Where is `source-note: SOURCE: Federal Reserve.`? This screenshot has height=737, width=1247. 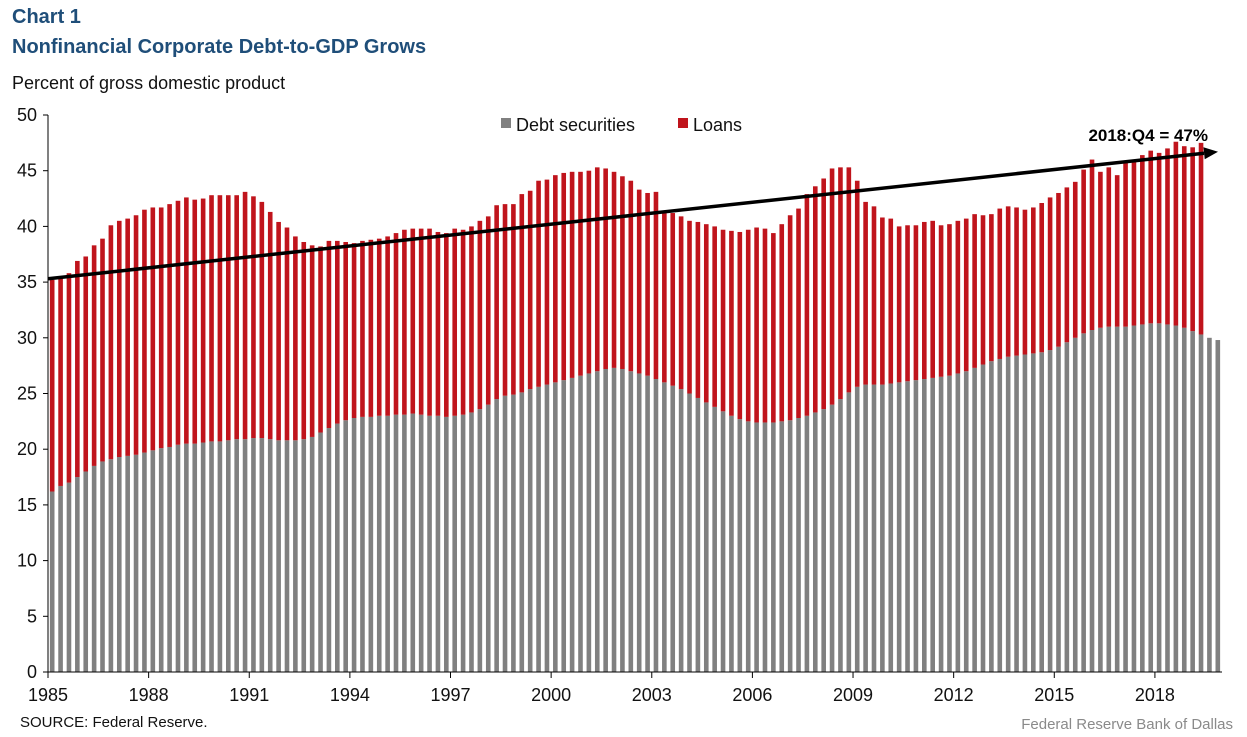
source-note: SOURCE: Federal Reserve. is located at coordinates (114, 722).